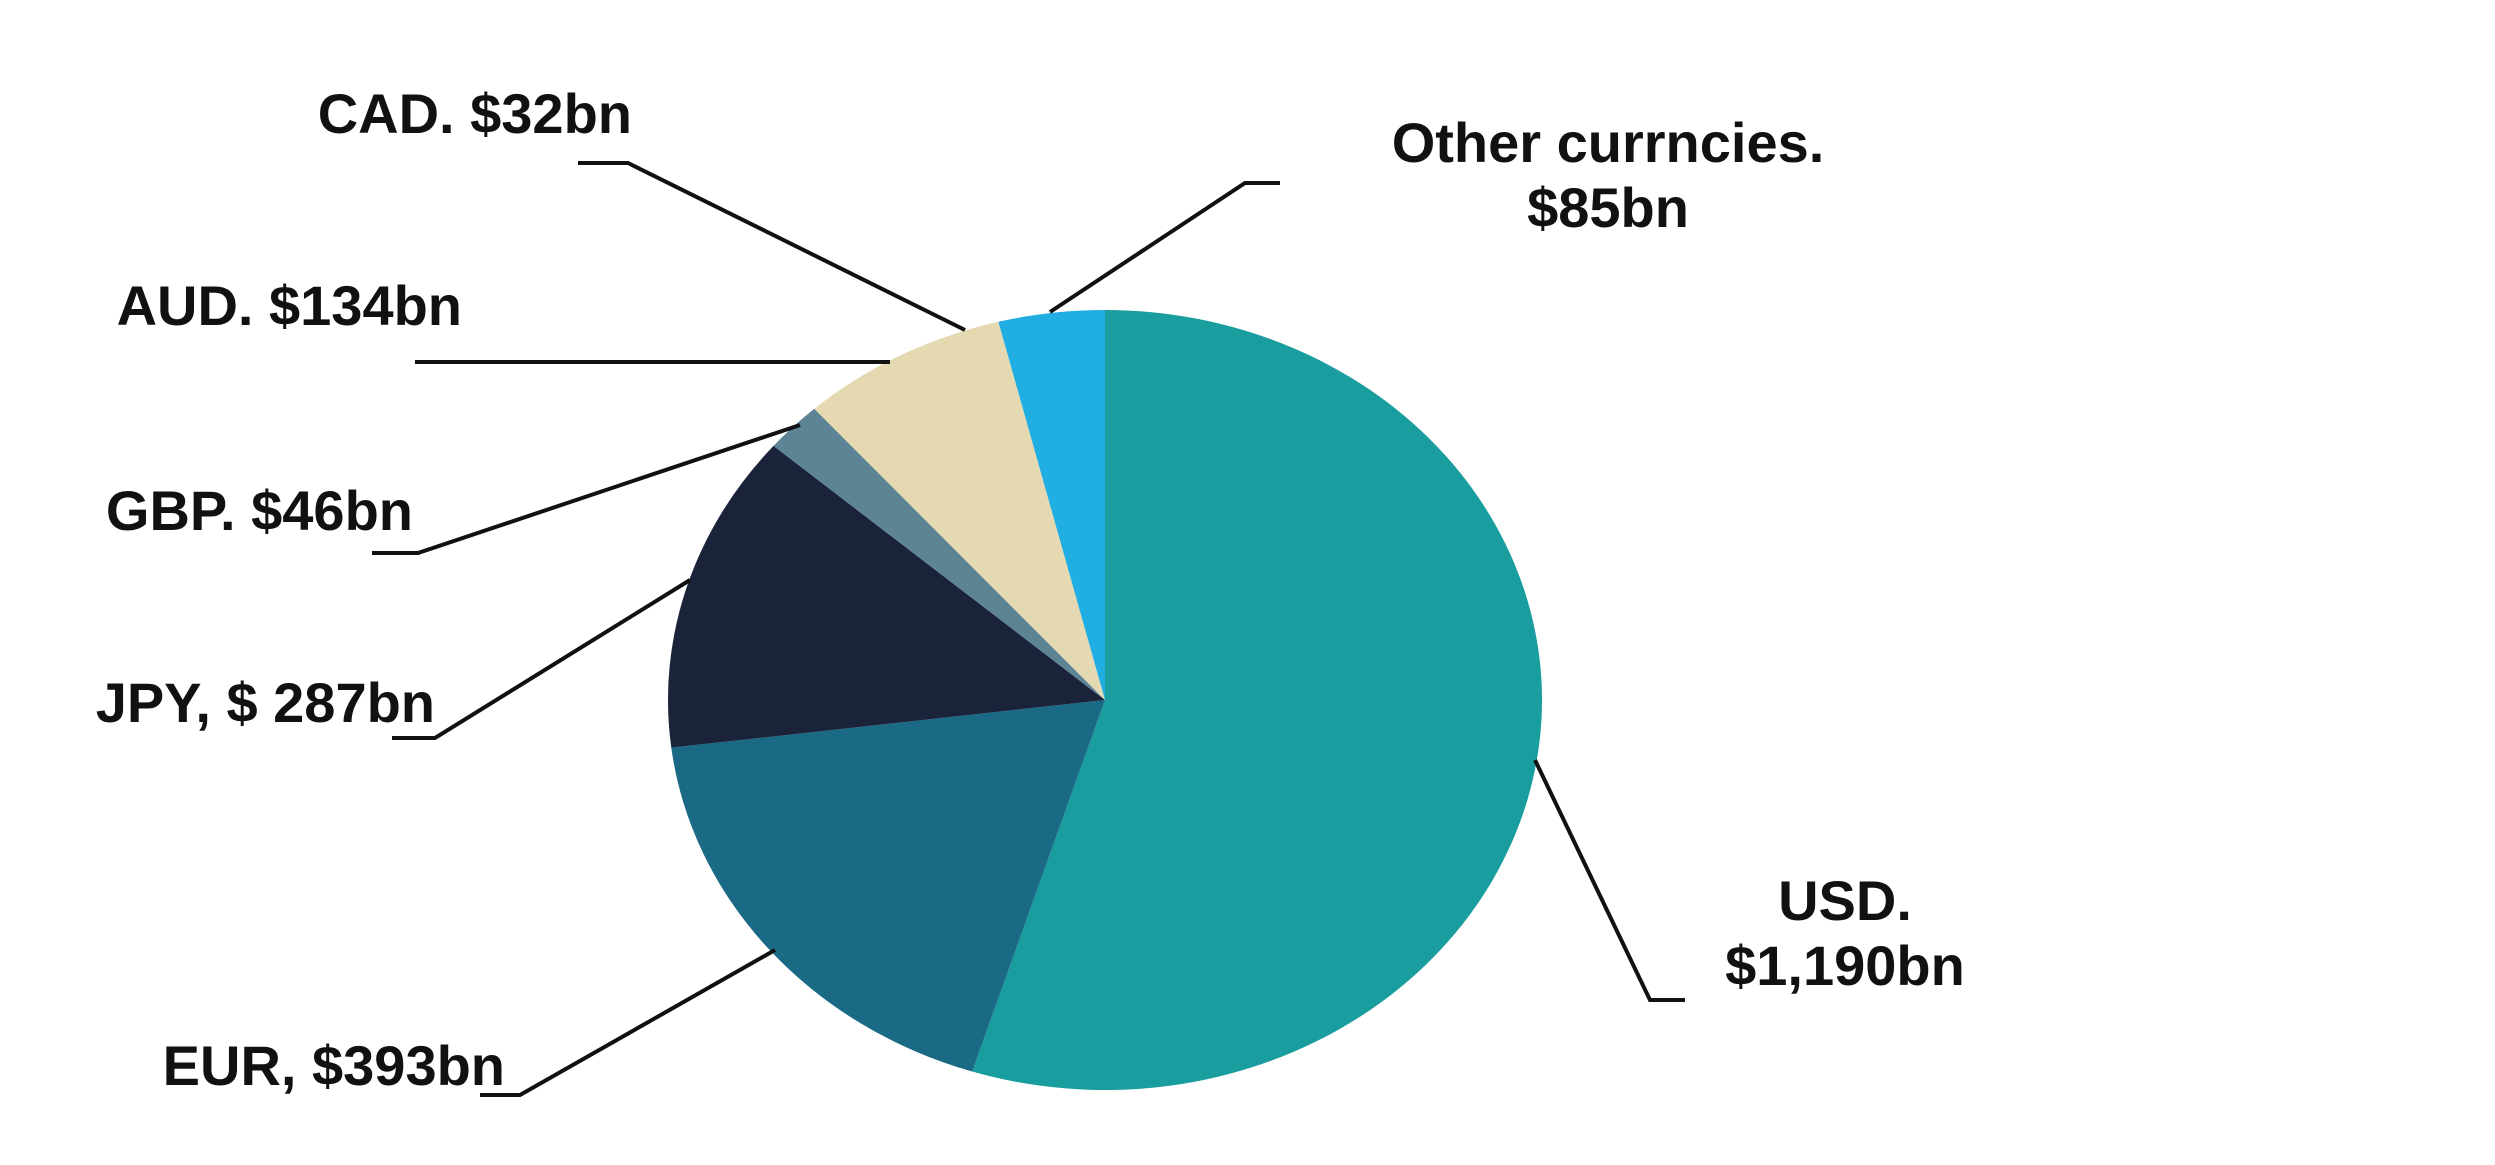 The width and height of the screenshot is (2495, 1165). I want to click on slice-label: GBP. $46bn, so click(259, 510).